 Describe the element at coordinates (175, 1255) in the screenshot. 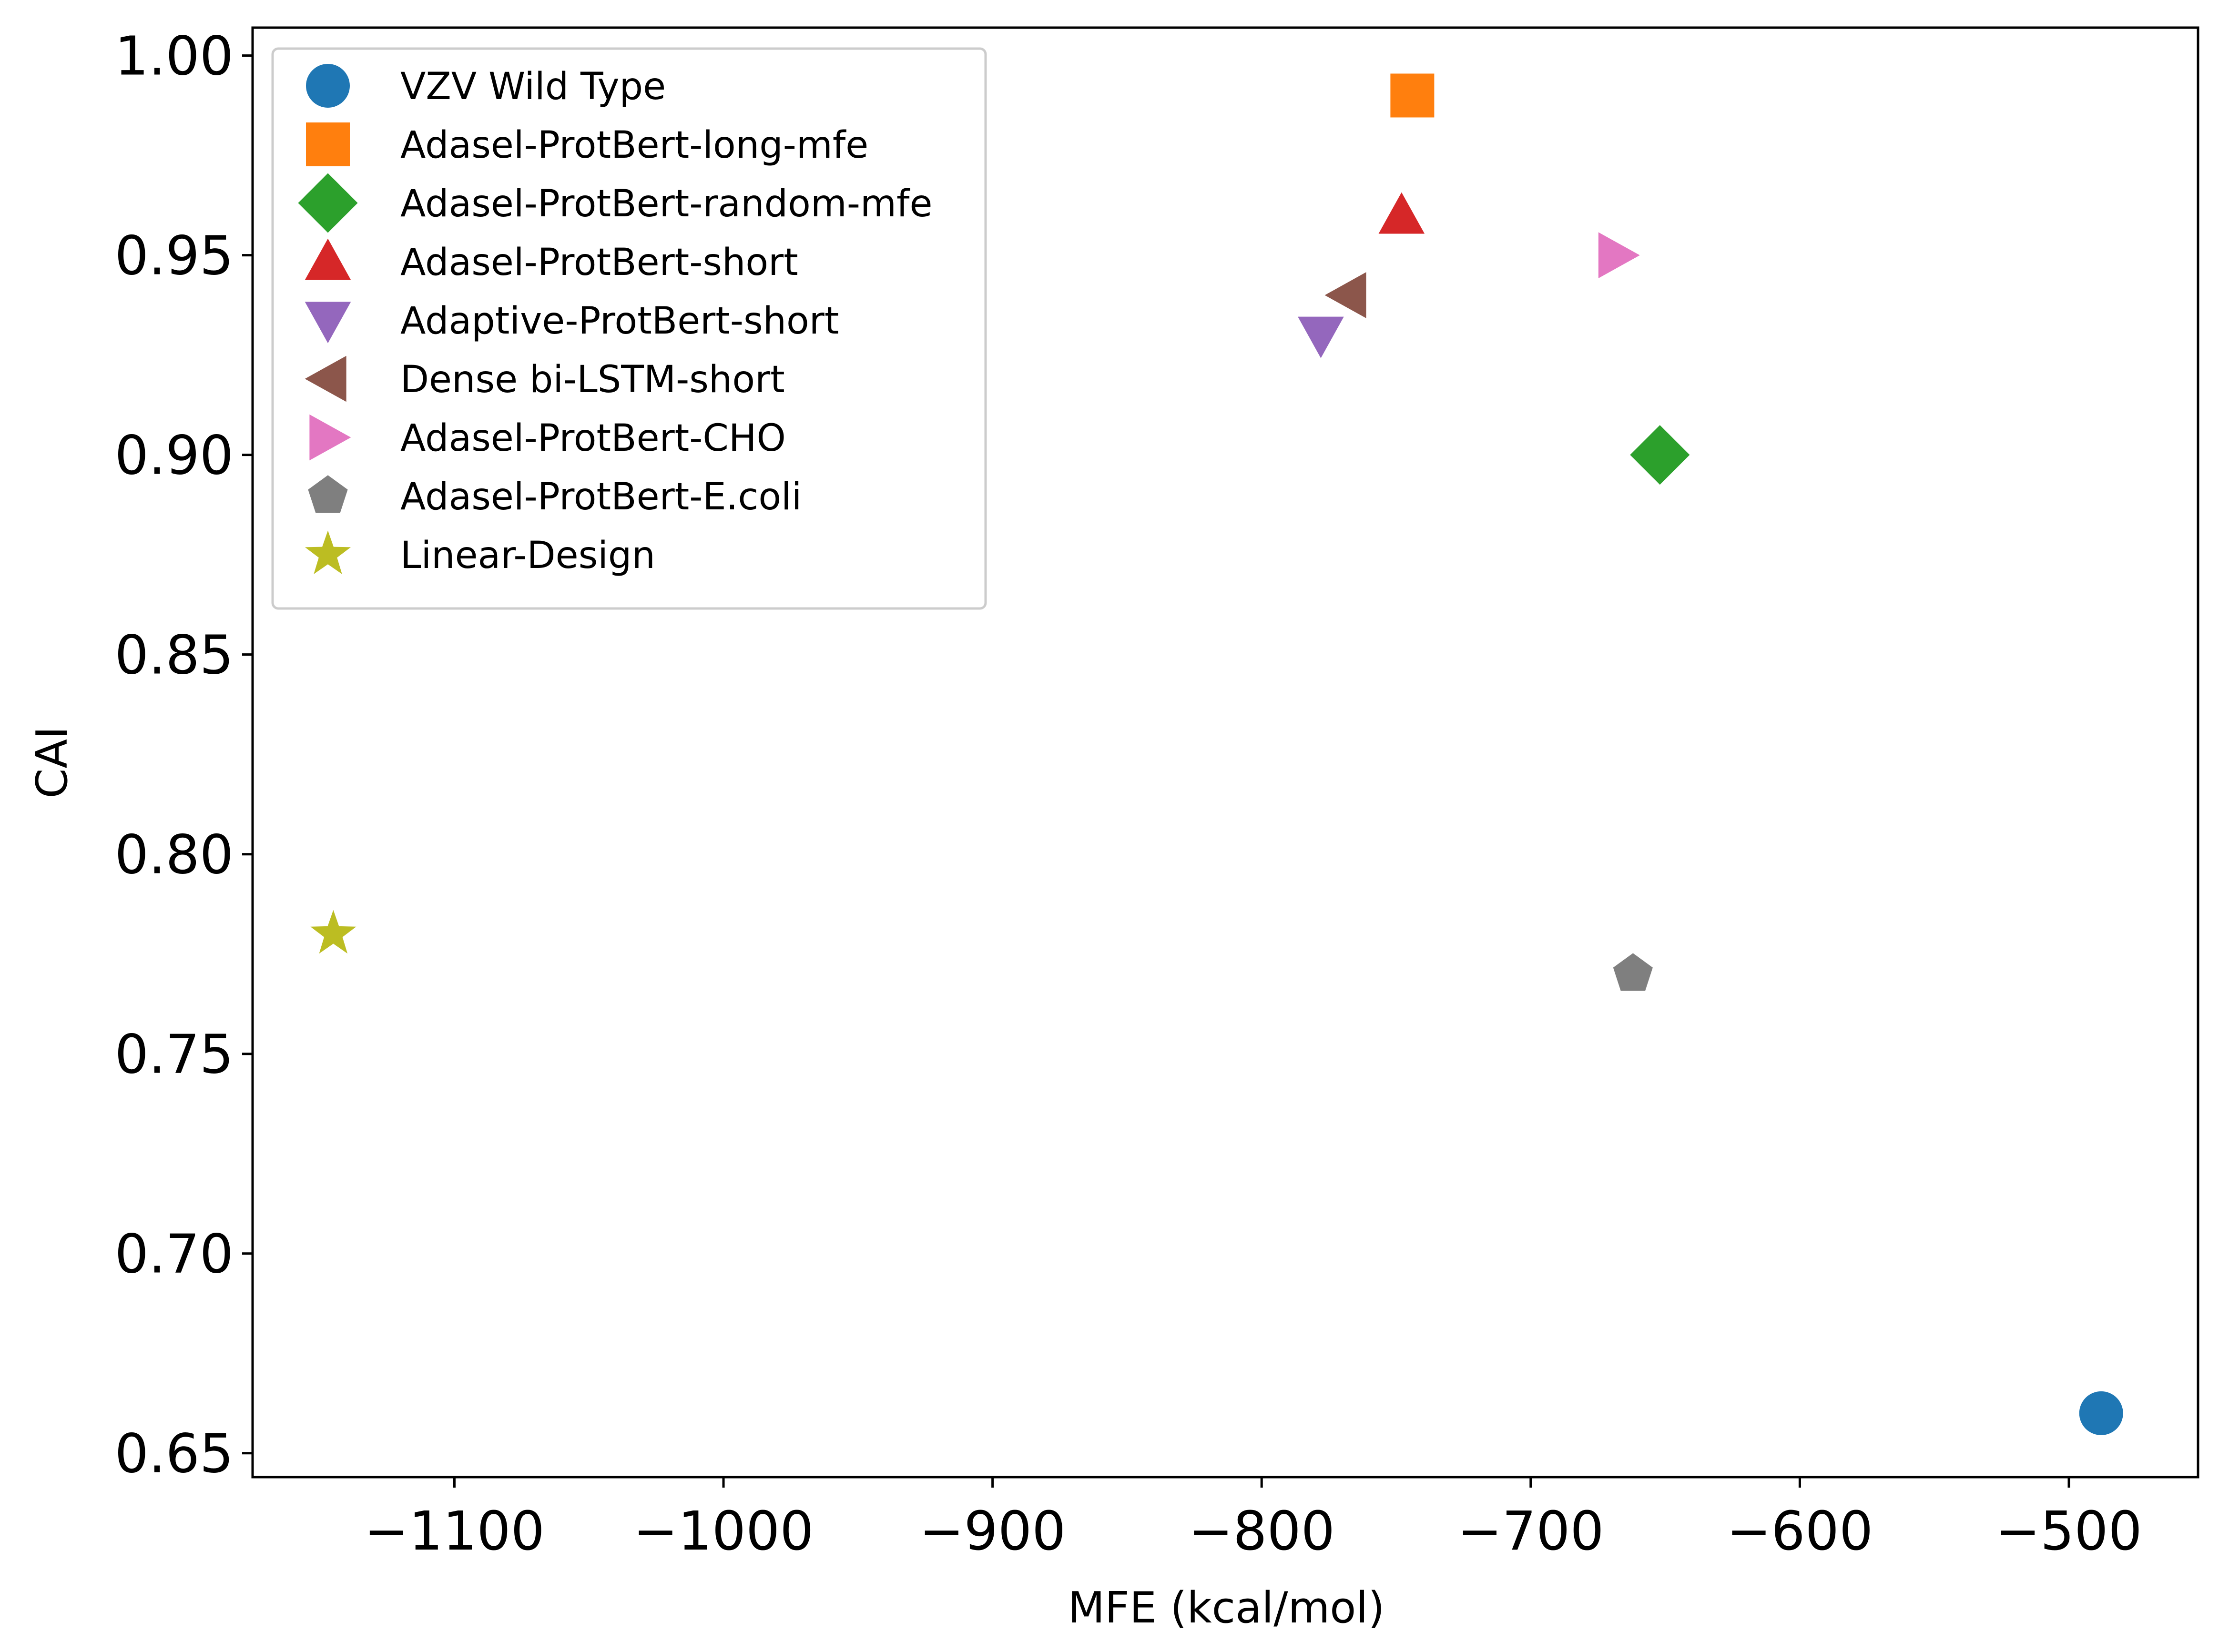

I see `y-tick-label: 0.70` at that location.